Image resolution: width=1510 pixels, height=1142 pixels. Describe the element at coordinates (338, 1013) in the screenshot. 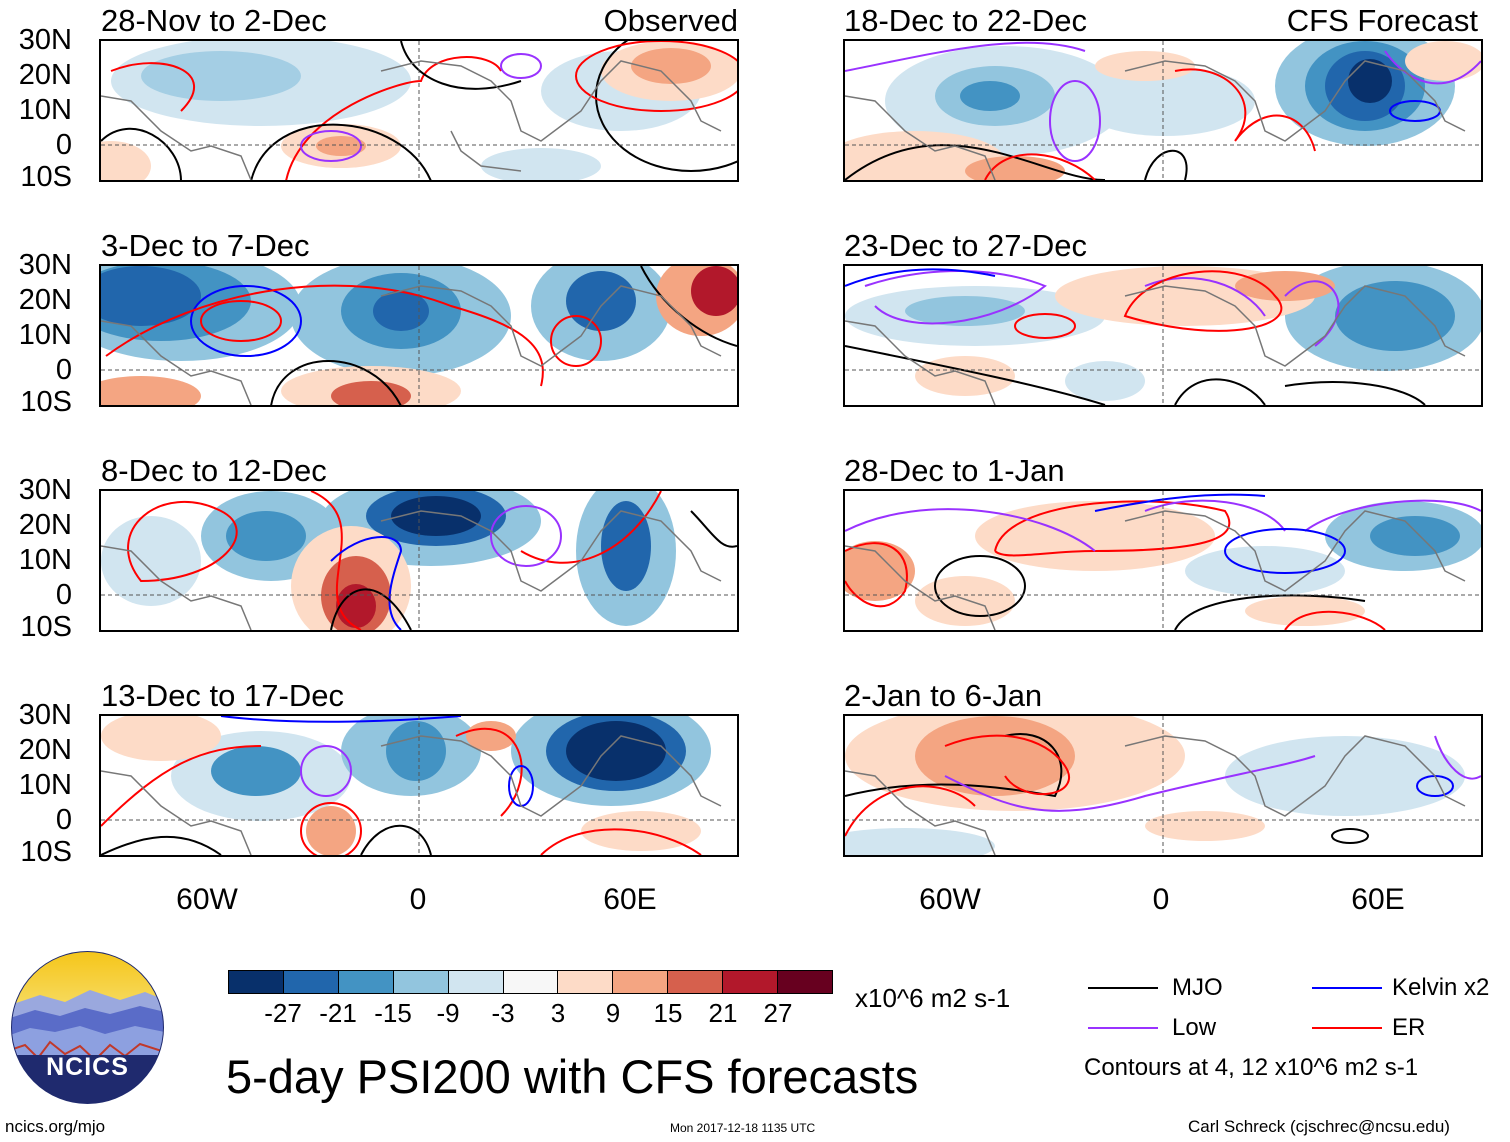

I see `colorbar-tick-label: -21` at that location.